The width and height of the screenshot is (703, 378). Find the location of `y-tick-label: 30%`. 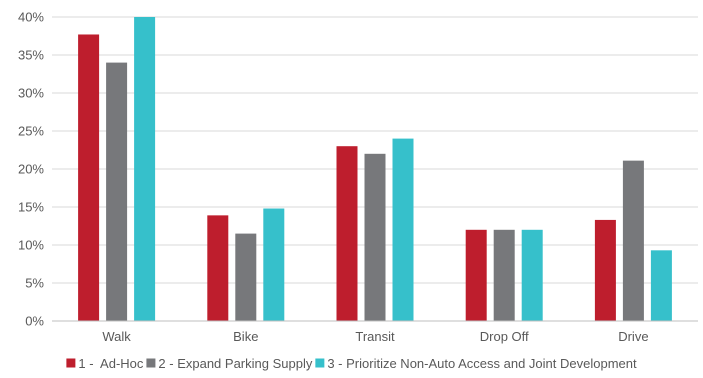

y-tick-label: 30% is located at coordinates (31, 93).